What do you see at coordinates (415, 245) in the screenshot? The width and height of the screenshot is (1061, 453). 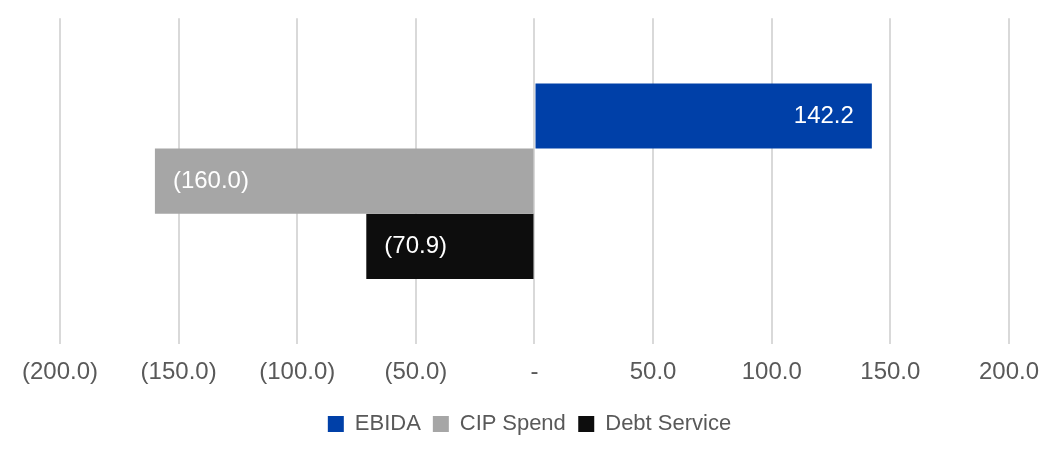 I see `data-label: (70.9)` at bounding box center [415, 245].